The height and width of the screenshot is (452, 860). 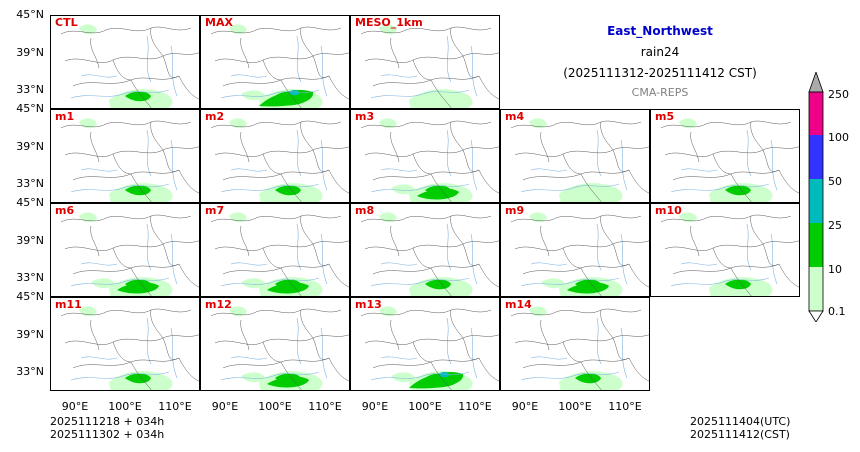 What do you see at coordinates (66, 22) in the screenshot?
I see `panel-label: CTL` at bounding box center [66, 22].